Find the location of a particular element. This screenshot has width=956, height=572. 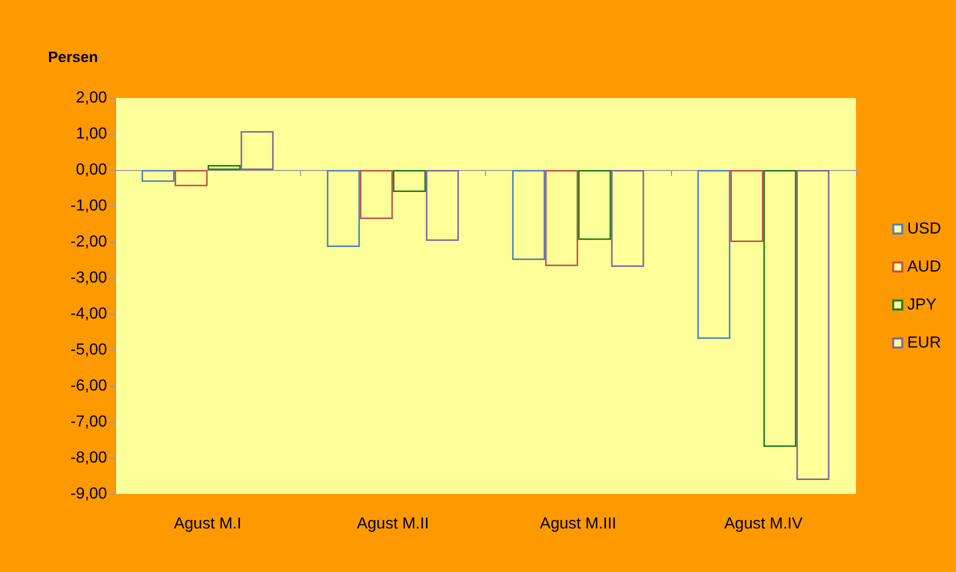

legend-label: AUD is located at coordinates (924, 267).